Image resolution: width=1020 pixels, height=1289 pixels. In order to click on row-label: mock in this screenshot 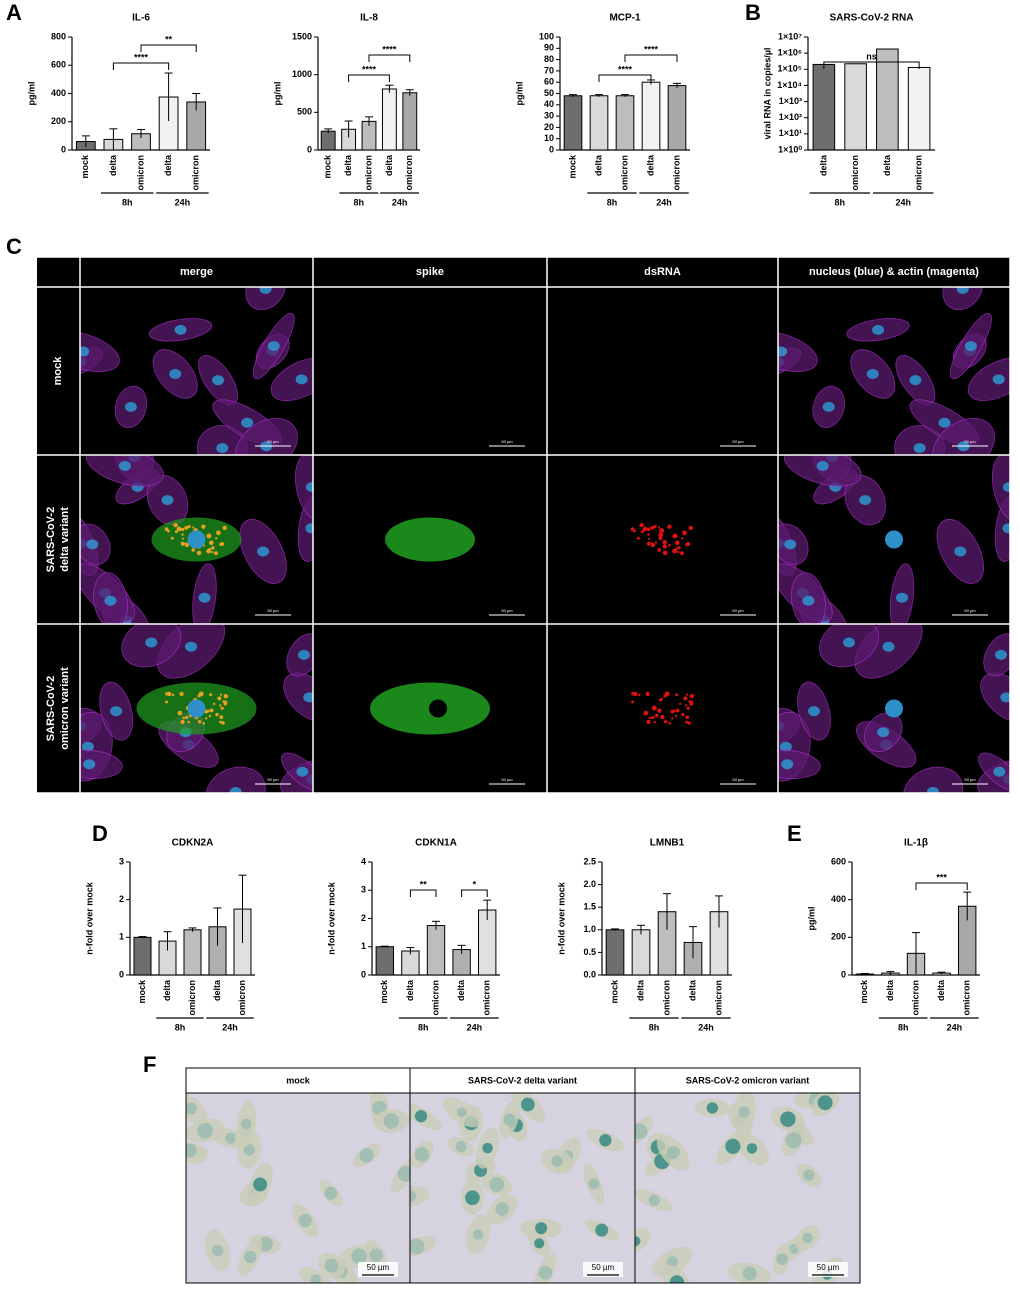, I will do `click(58, 371)`.